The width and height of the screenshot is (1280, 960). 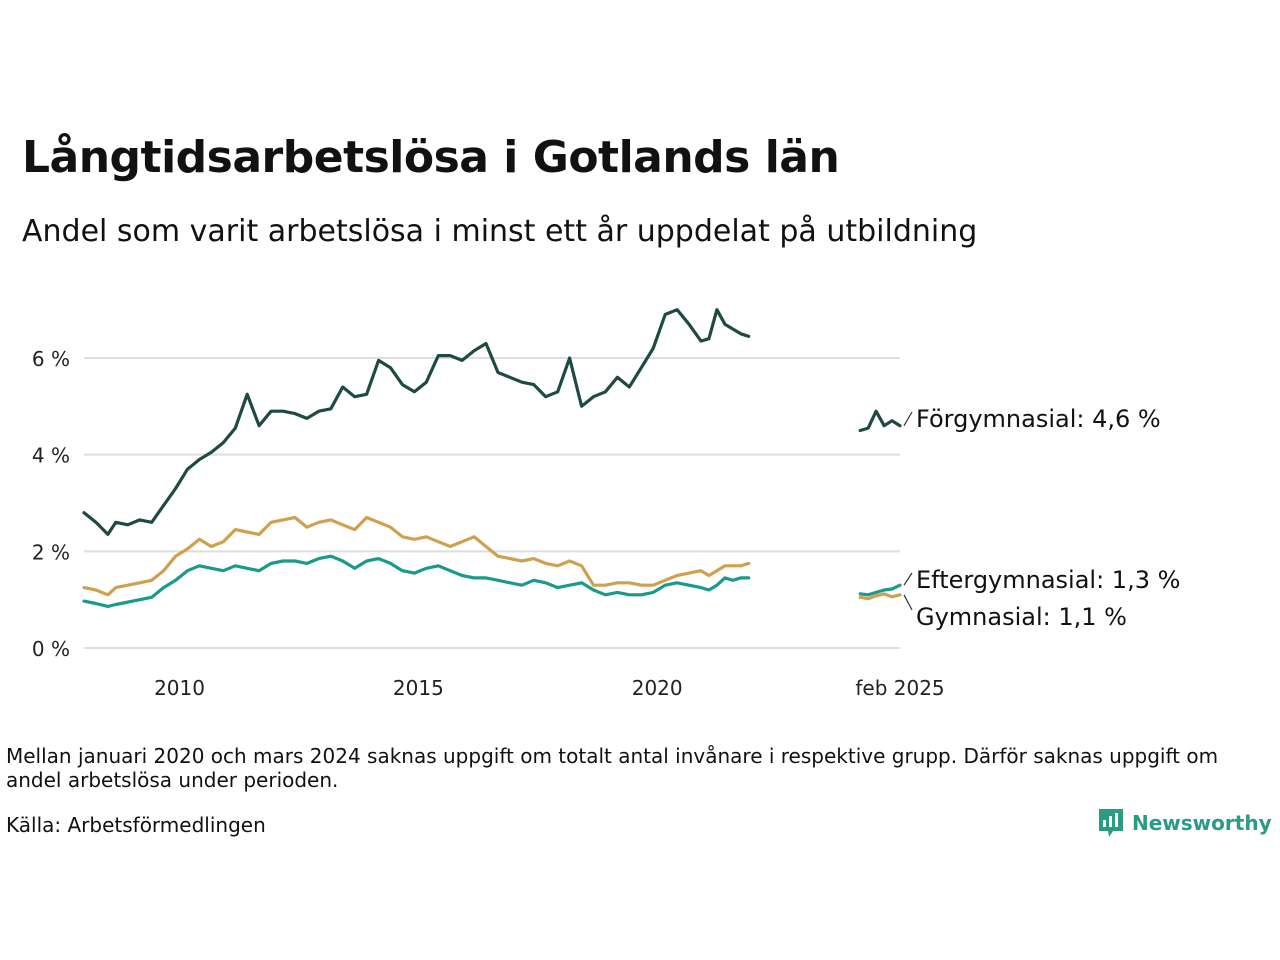 What do you see at coordinates (51, 552) in the screenshot?
I see `y-tick-label: 2 %` at bounding box center [51, 552].